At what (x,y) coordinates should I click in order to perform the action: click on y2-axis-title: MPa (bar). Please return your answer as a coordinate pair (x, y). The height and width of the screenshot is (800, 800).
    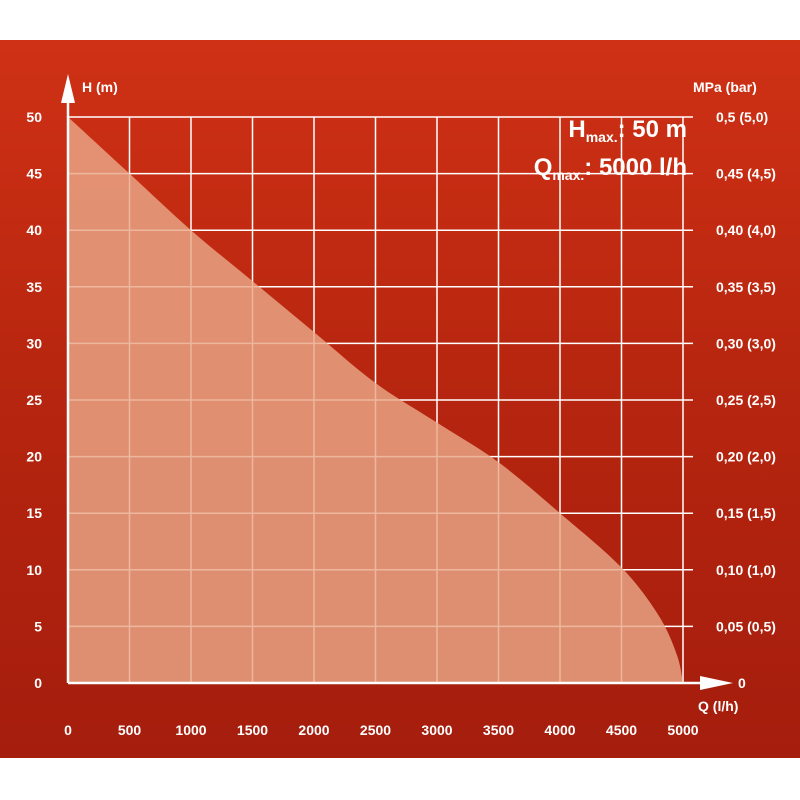
    Looking at the image, I should click on (725, 87).